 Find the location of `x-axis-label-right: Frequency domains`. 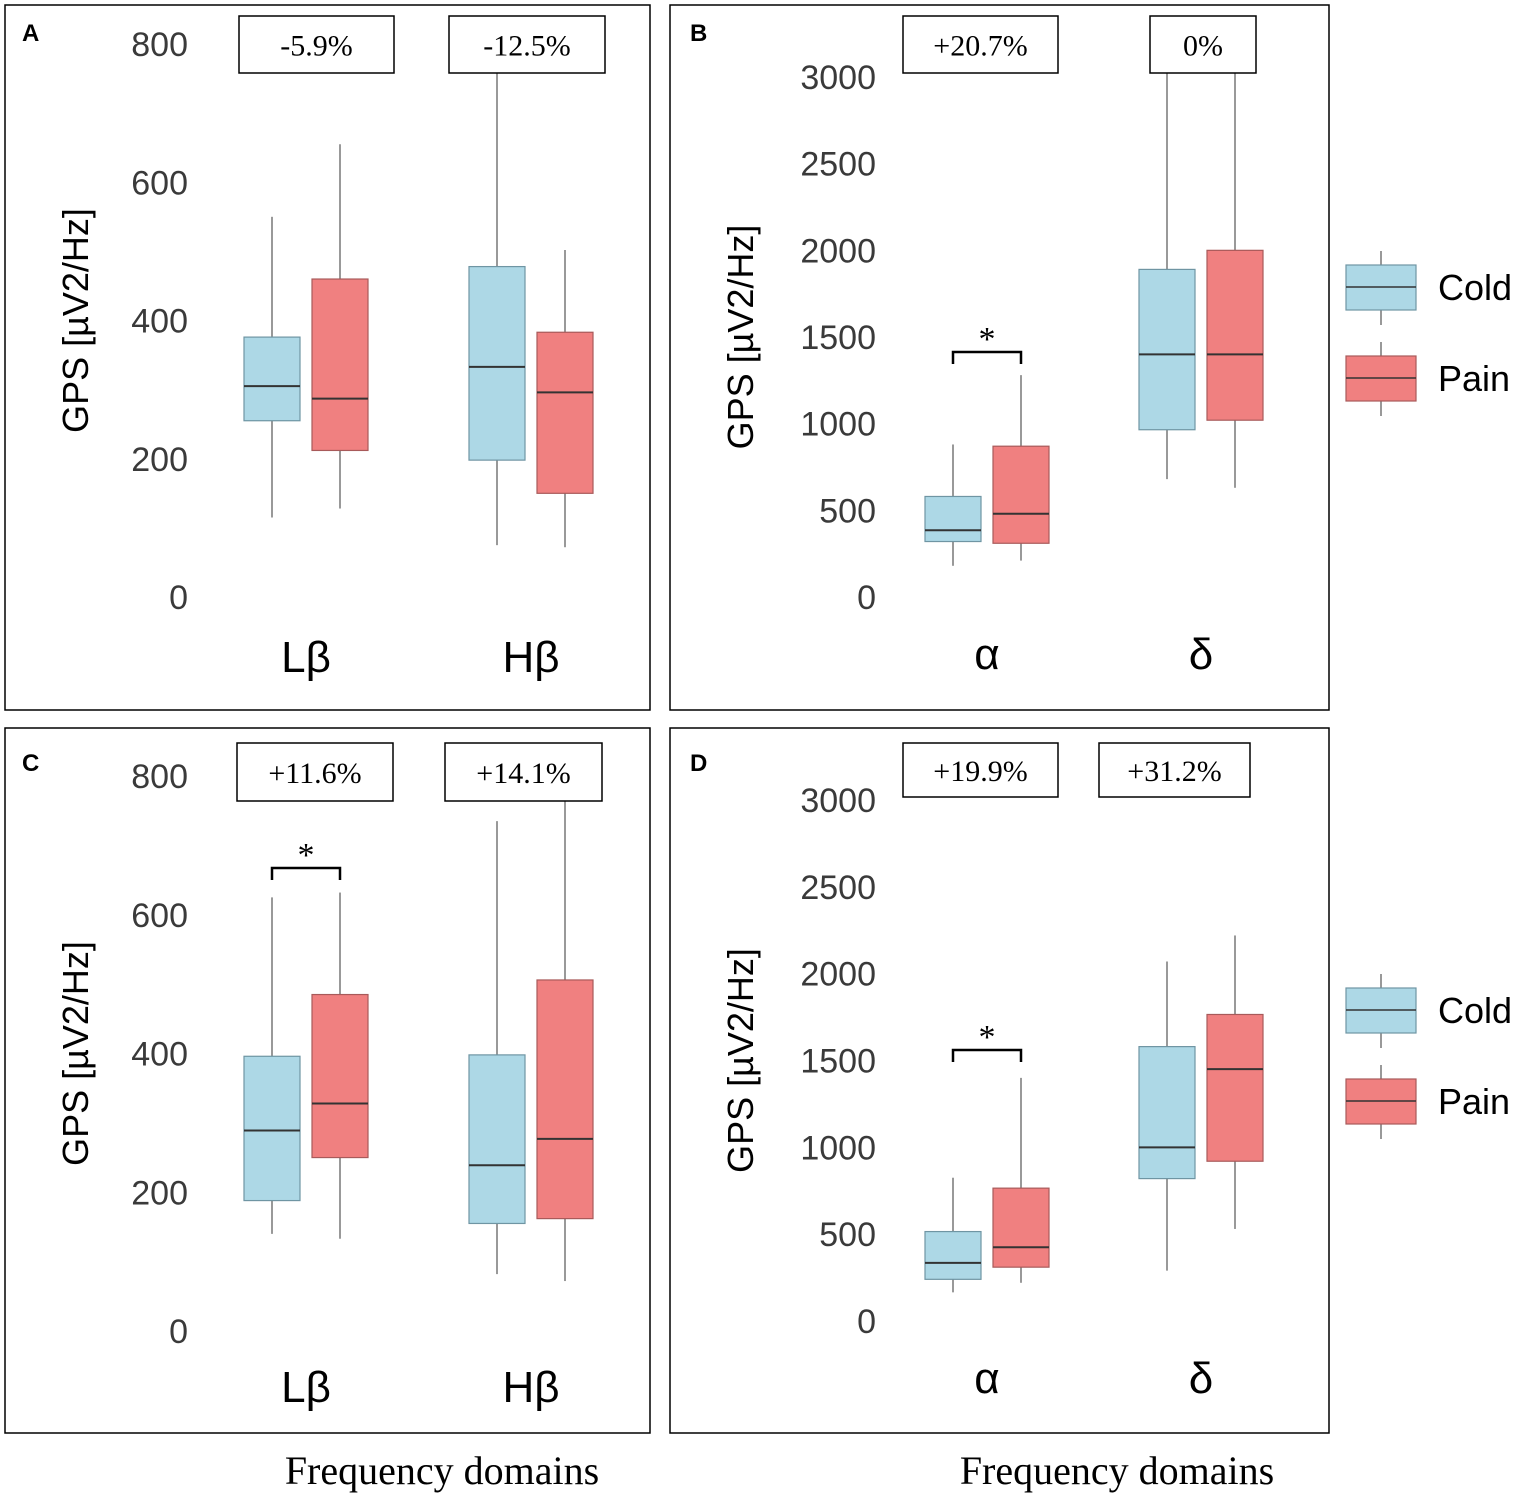

x-axis-label-right: Frequency domains is located at coordinates (1117, 1470).